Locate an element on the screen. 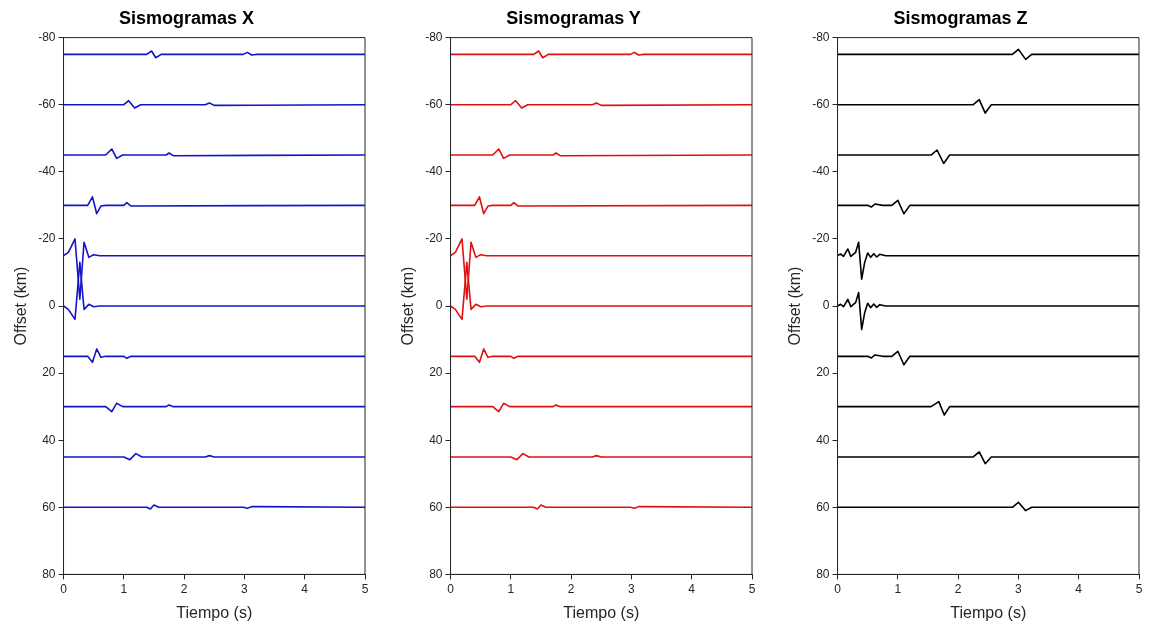  chart-title: Sismogramas X is located at coordinates (186, 17).